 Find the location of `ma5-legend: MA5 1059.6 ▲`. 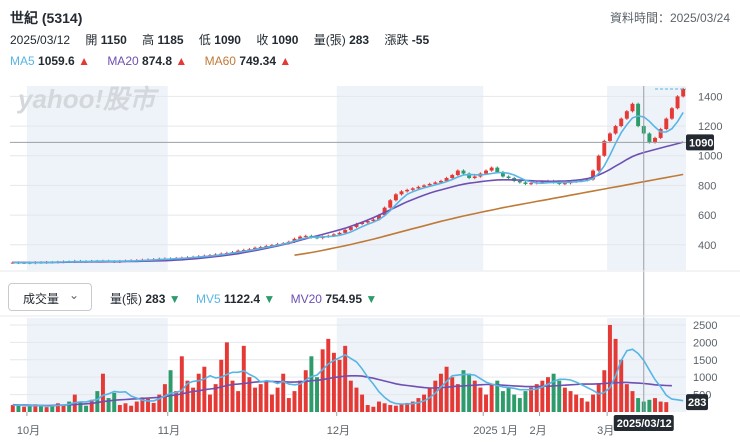

ma5-legend: MA5 1059.6 ▲ is located at coordinates (50, 61).